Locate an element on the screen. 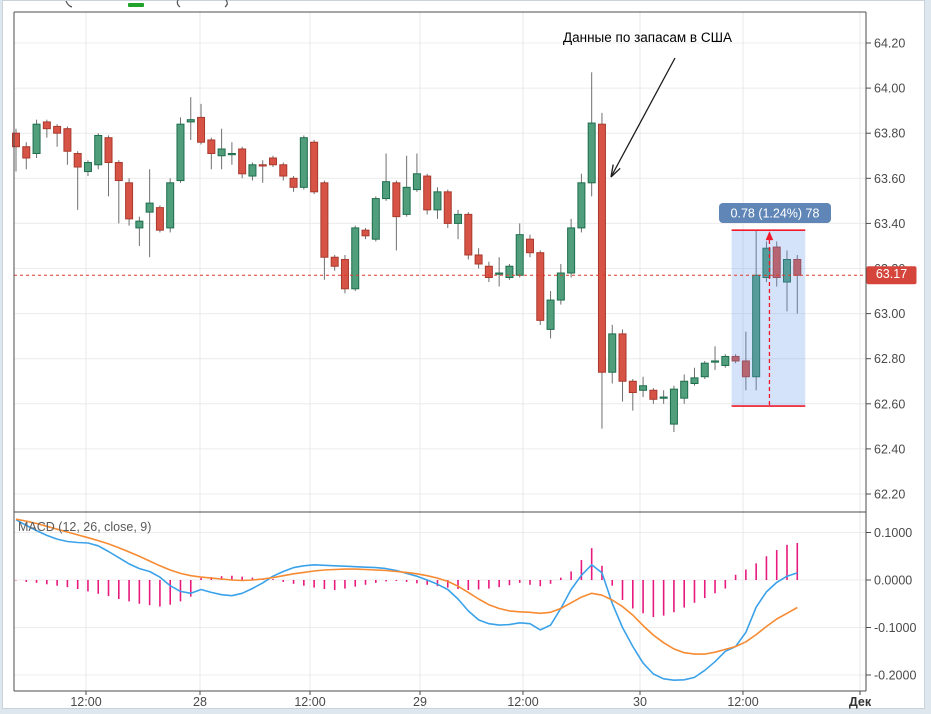  price-axis-label: 64.20 is located at coordinates (889, 44).